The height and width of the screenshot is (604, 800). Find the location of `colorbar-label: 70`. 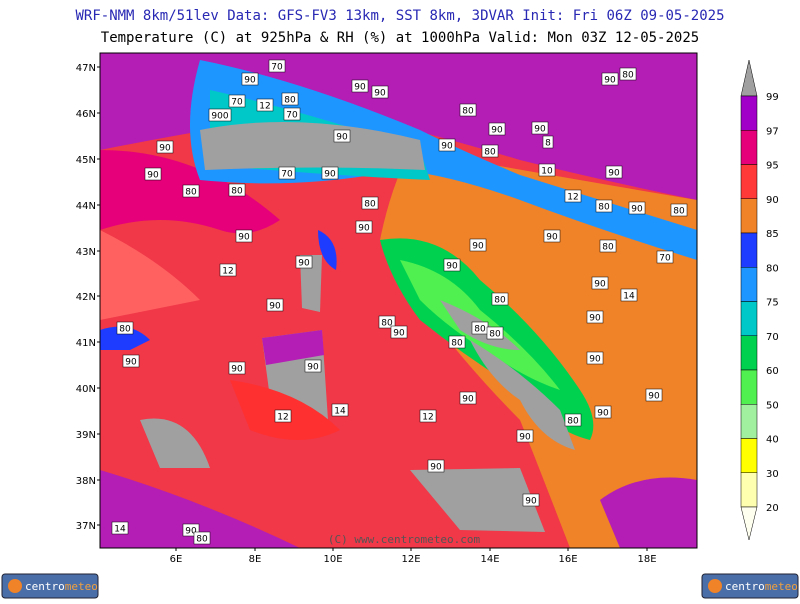

colorbar-label: 70 is located at coordinates (772, 337).